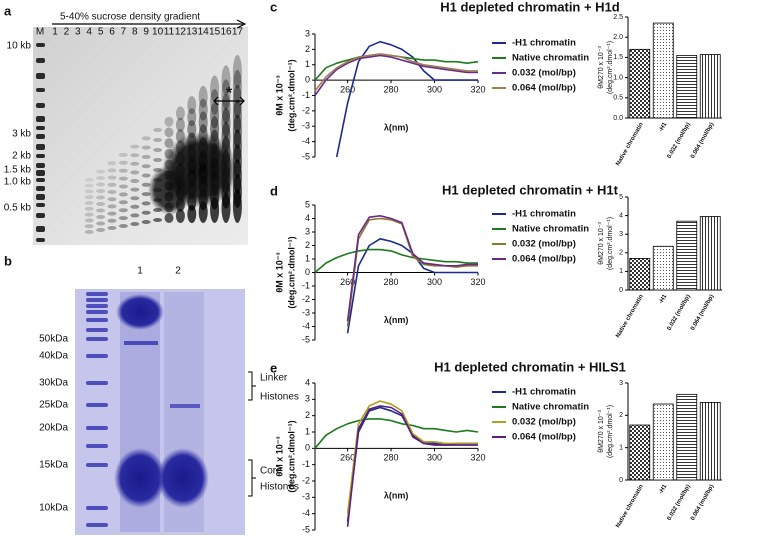  Describe the element at coordinates (618, 118) in the screenshot. I see `y-tick-label: 0.0` at that location.